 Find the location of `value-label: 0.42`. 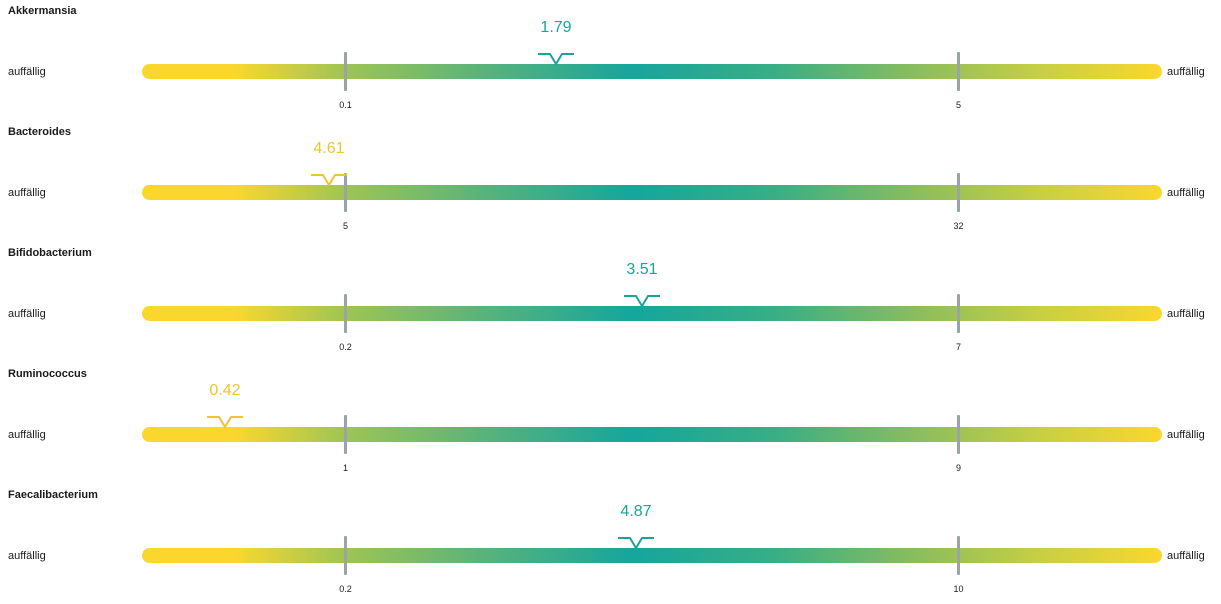

value-label: 0.42 is located at coordinates (225, 390).